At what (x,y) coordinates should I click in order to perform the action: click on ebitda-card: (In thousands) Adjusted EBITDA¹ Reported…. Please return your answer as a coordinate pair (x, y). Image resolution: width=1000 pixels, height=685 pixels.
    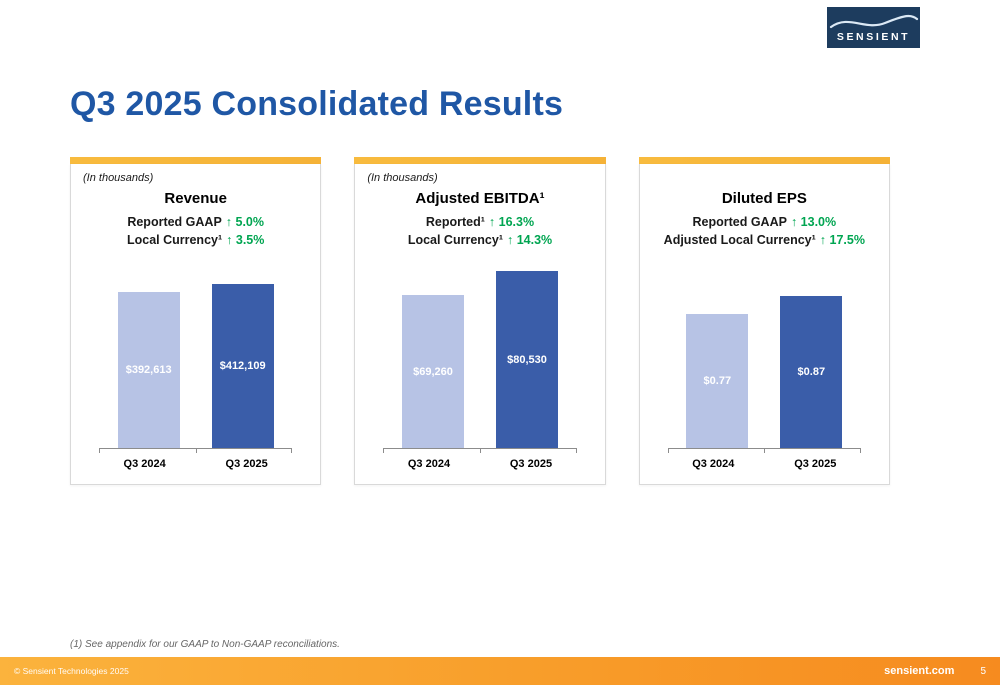
    Looking at the image, I should click on (480, 324).